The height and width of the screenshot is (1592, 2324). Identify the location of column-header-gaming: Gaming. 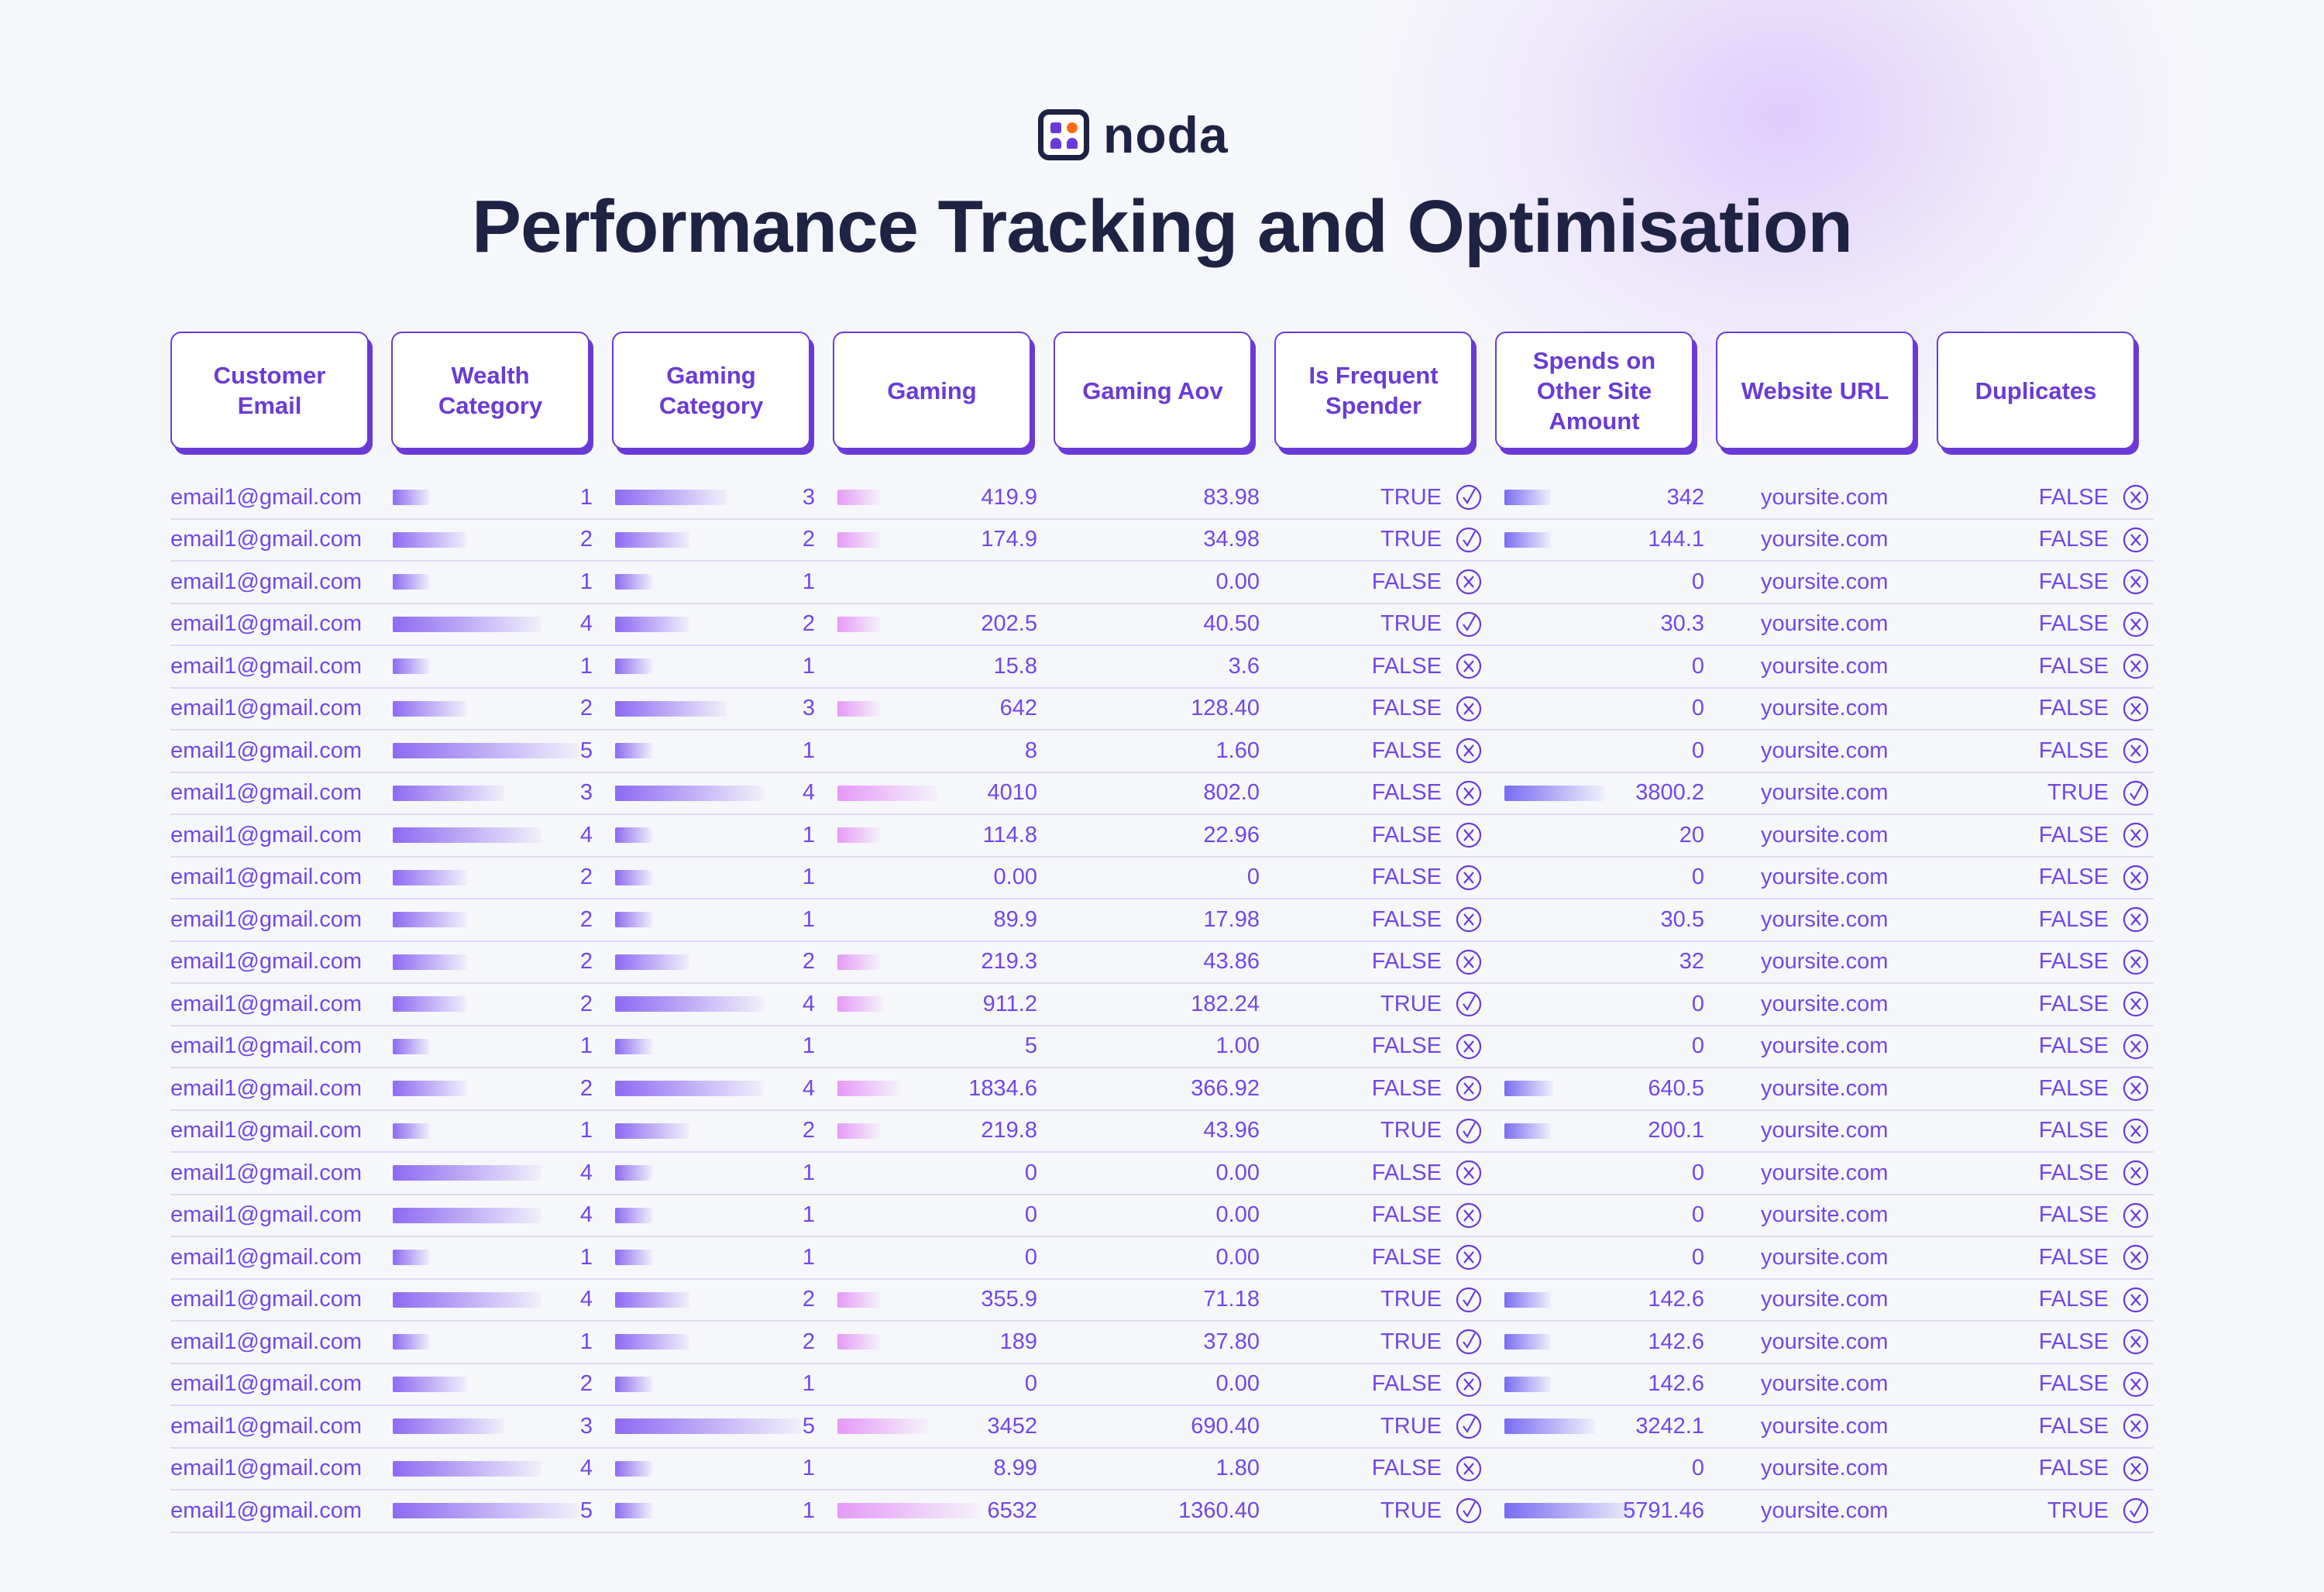
(932, 390).